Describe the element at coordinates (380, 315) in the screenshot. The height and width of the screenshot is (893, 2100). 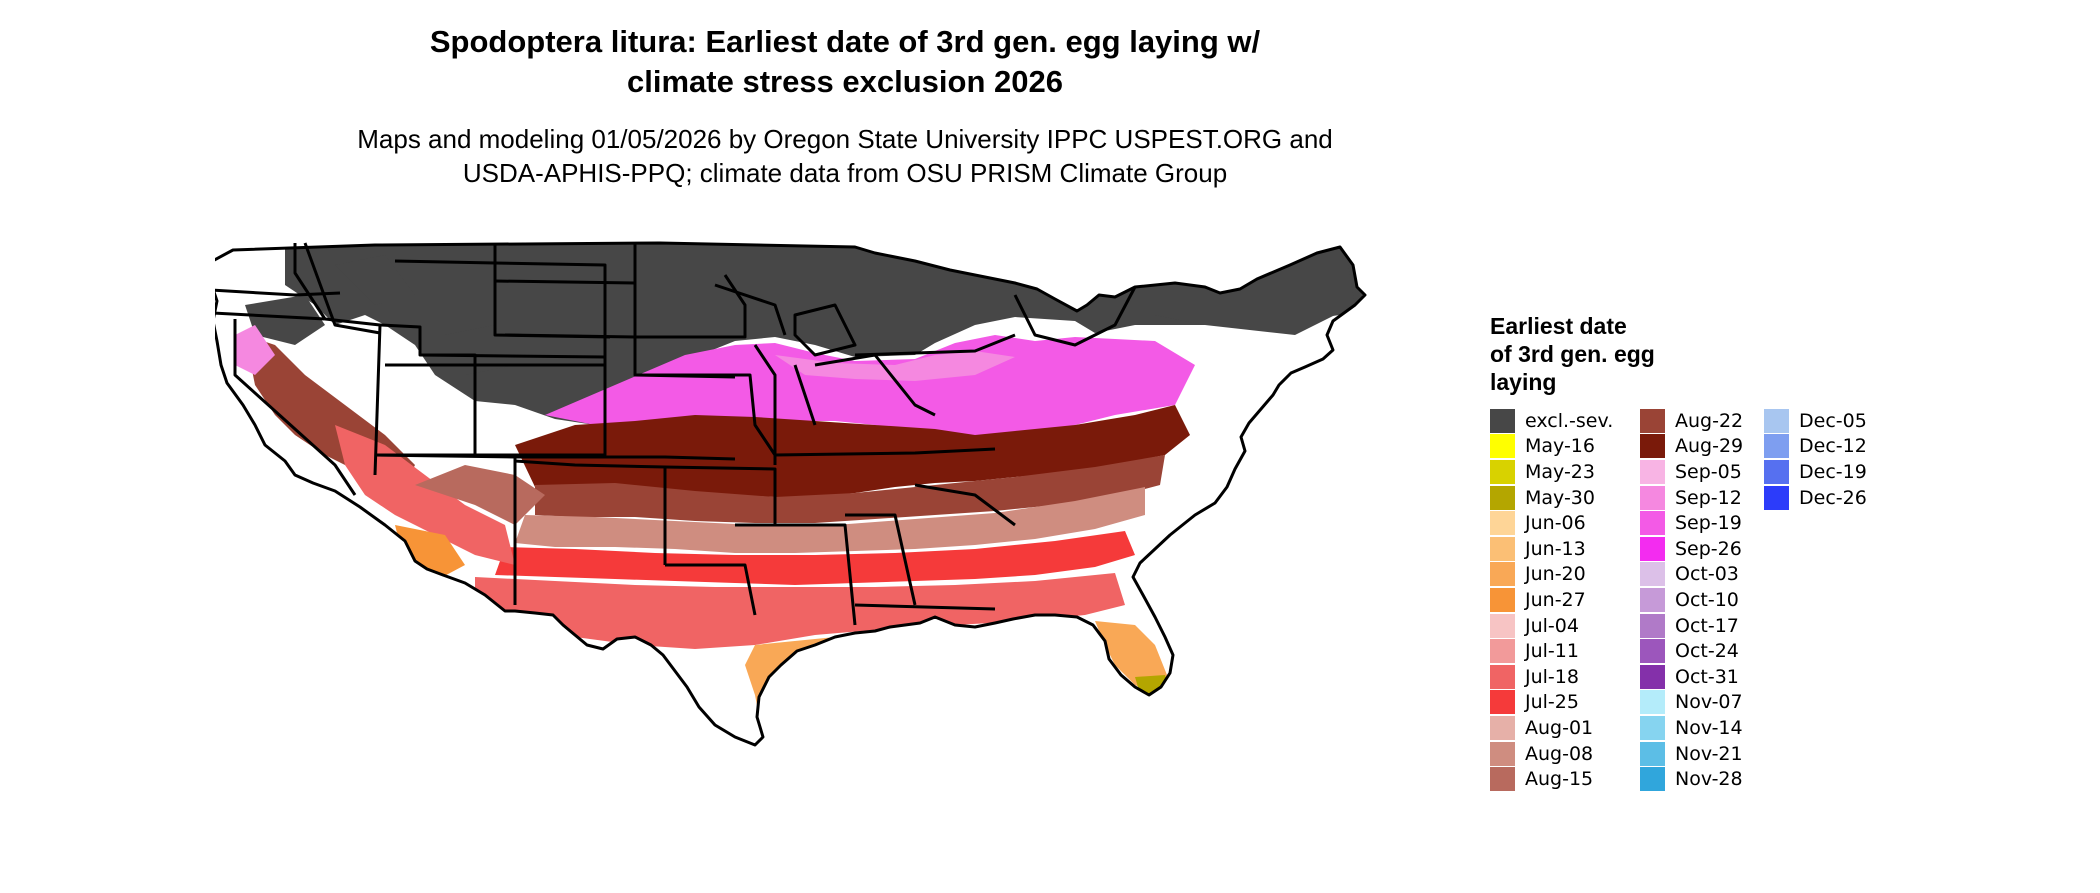
I see `region-excluded-west-patches` at that location.